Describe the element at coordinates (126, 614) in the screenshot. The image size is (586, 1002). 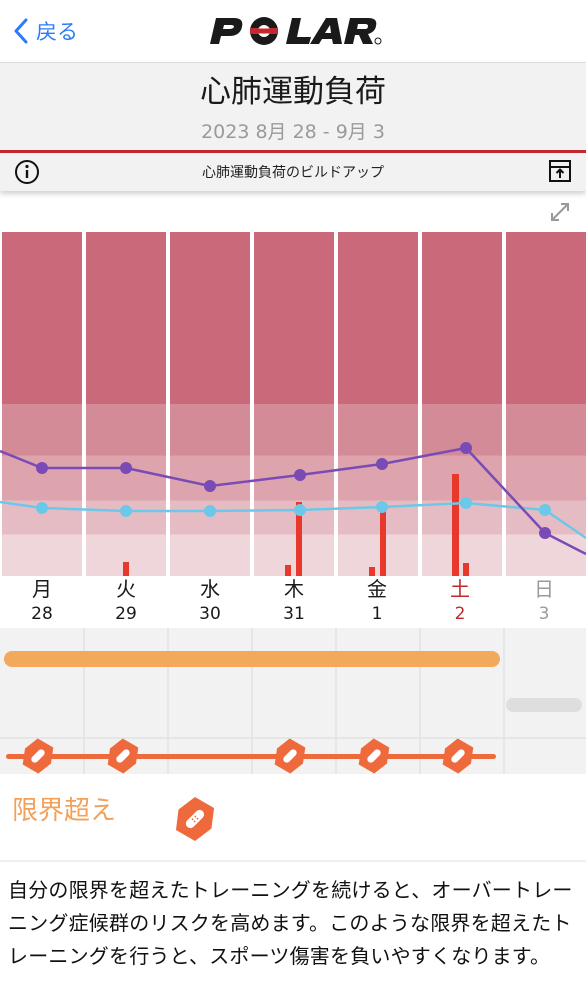
I see `day-number: 29` at that location.